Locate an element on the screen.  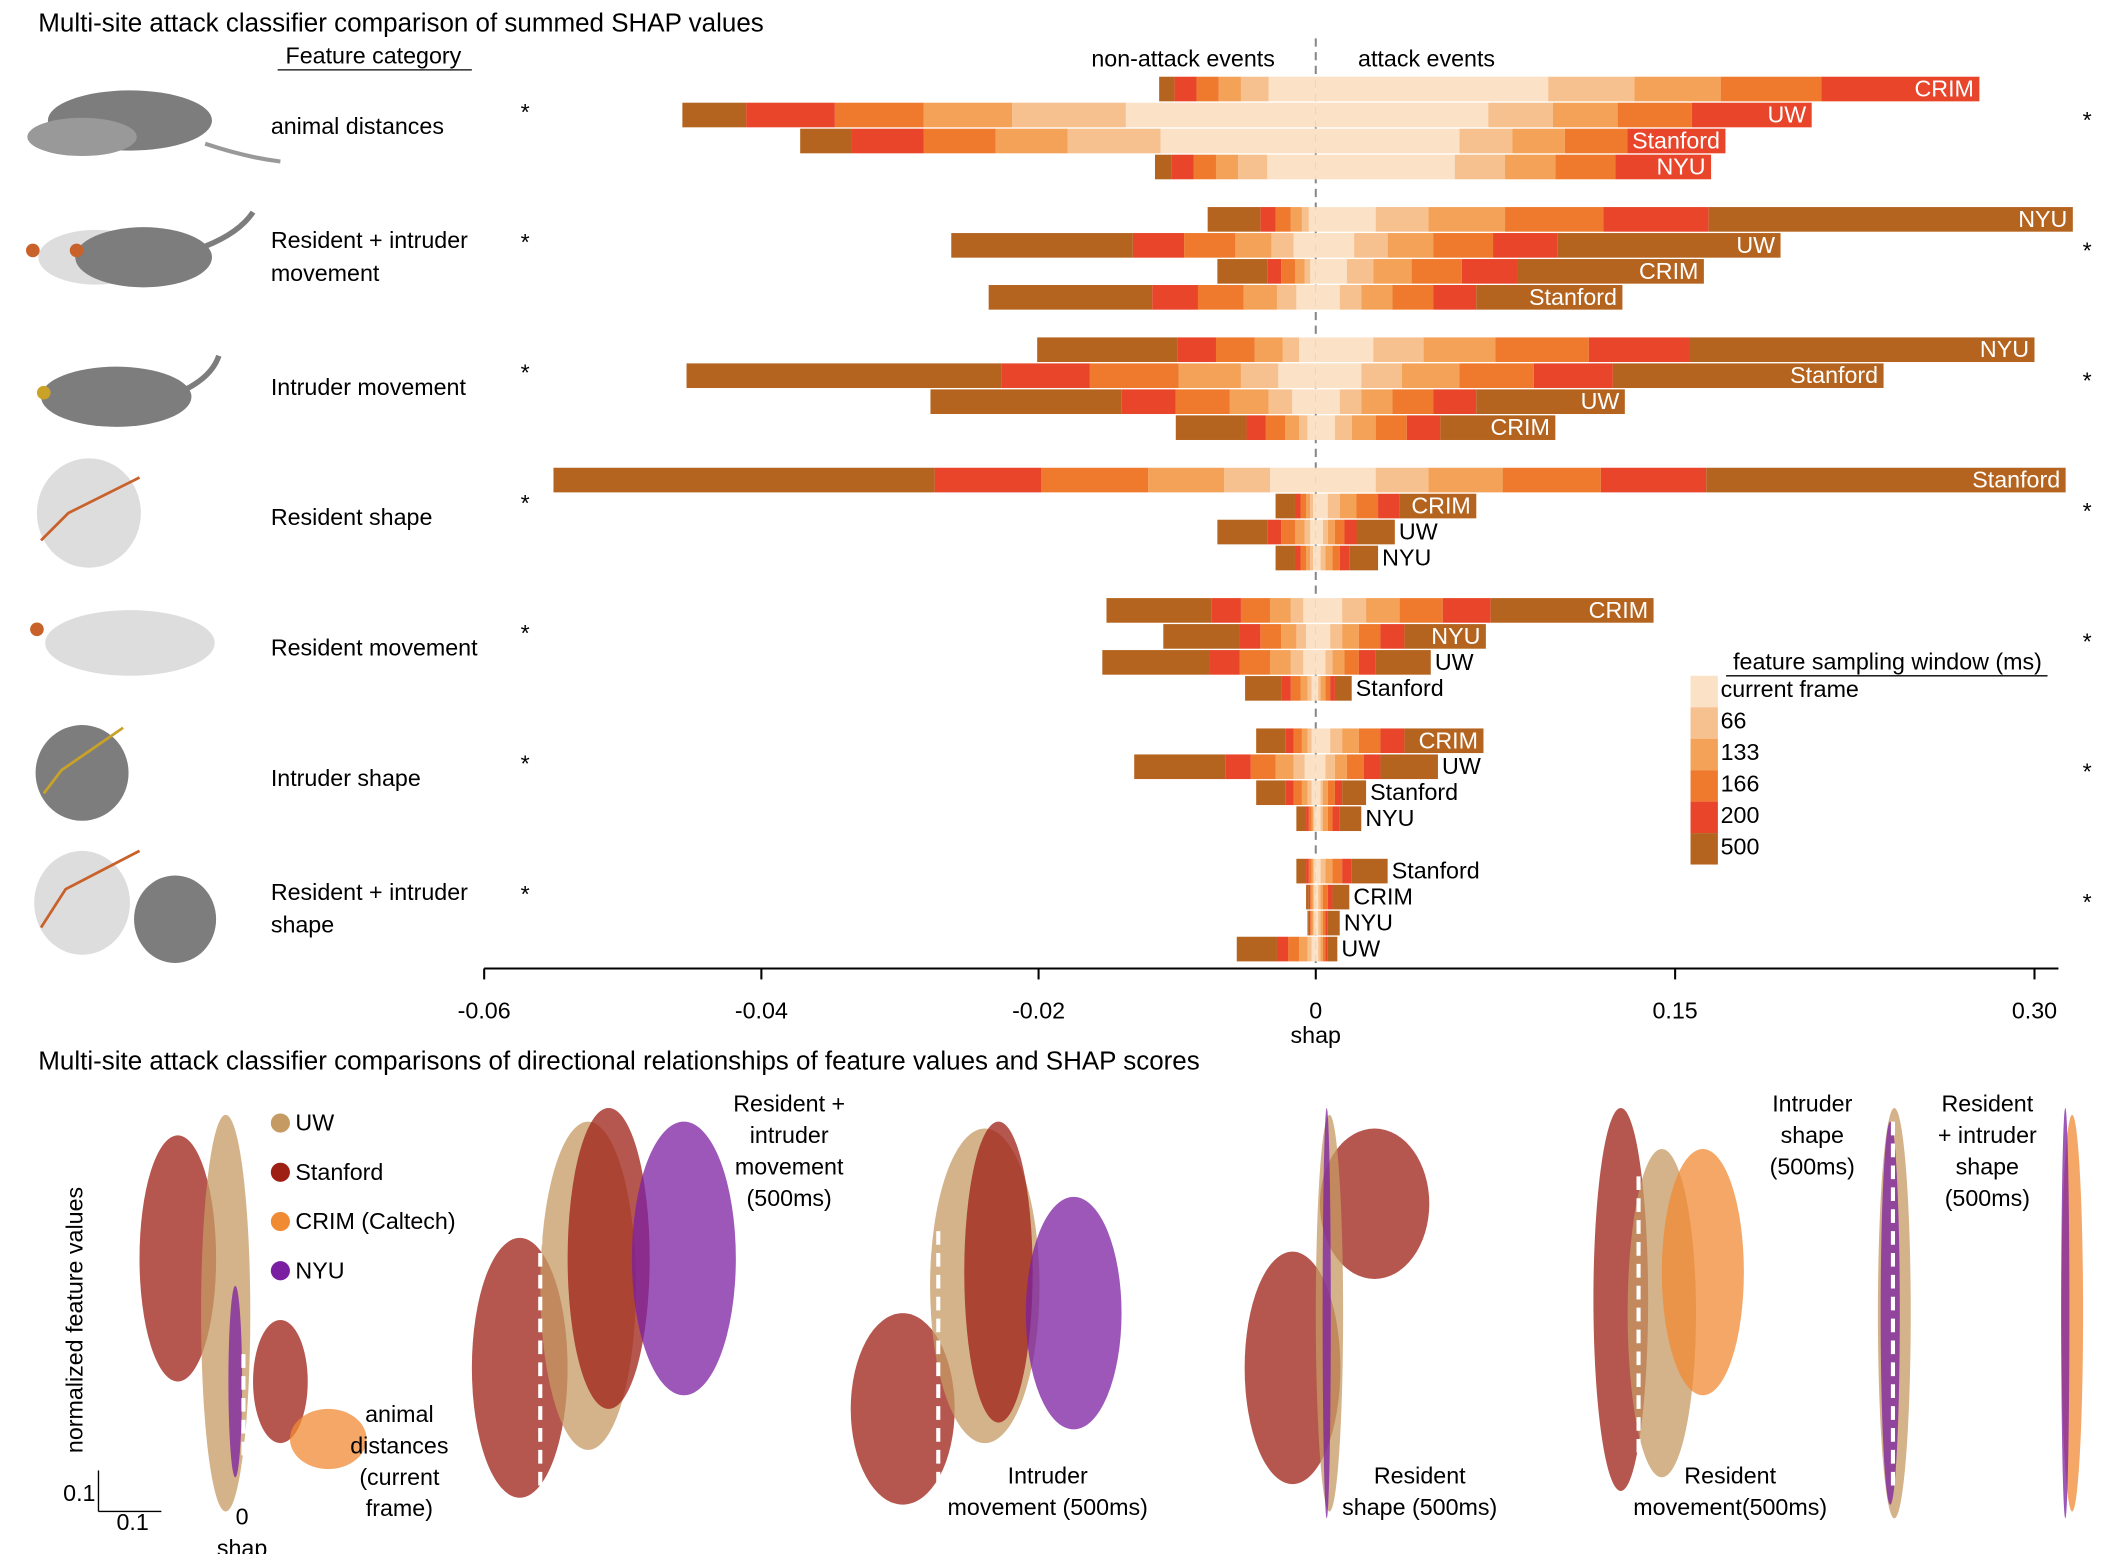
x-tick-label: -0.04 is located at coordinates (761, 1010).